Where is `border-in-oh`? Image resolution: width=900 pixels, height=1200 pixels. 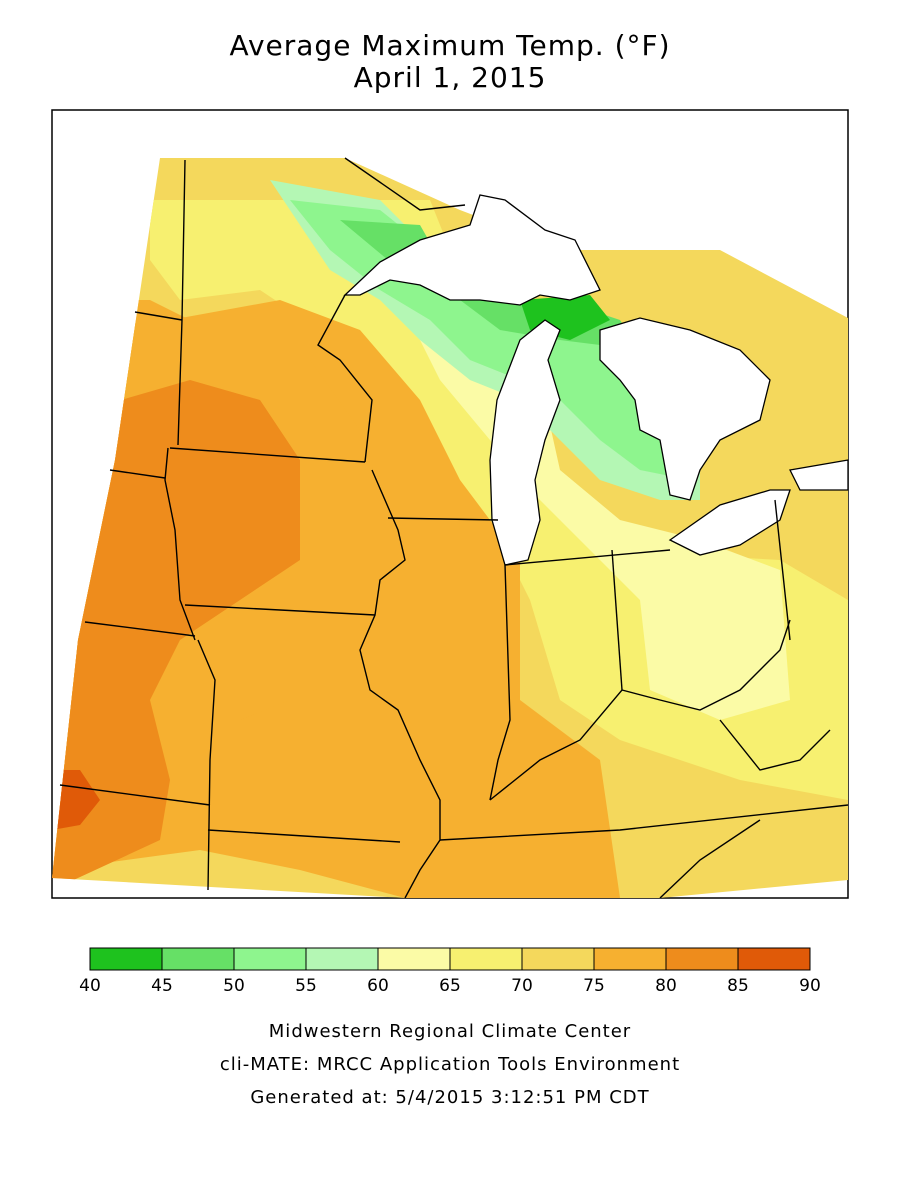
border-in-oh is located at coordinates (617, 620).